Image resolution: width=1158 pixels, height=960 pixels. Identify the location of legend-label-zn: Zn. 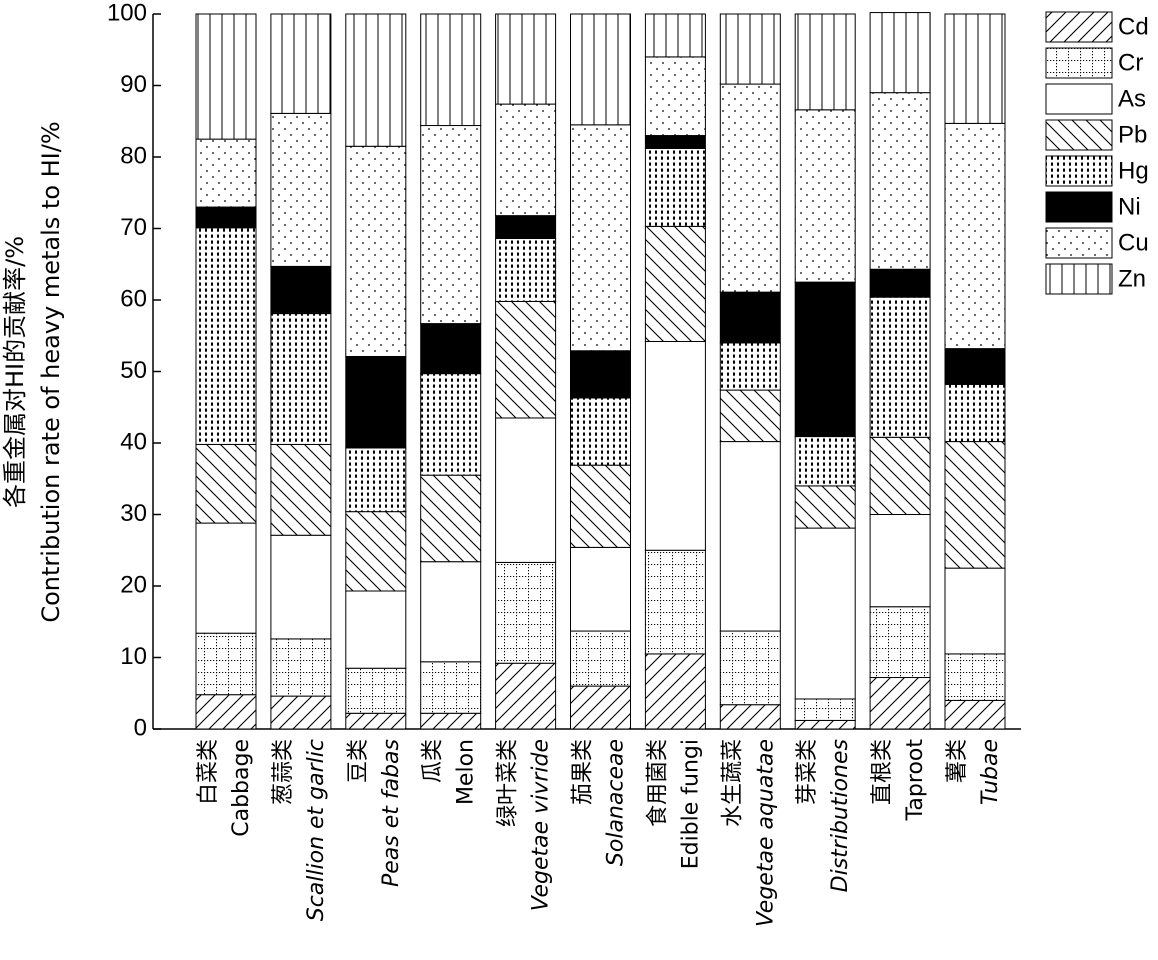
(1132, 278).